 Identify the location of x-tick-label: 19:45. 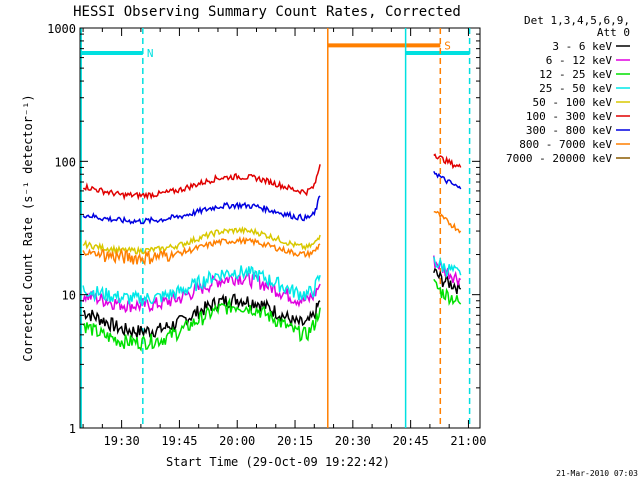
(179, 441).